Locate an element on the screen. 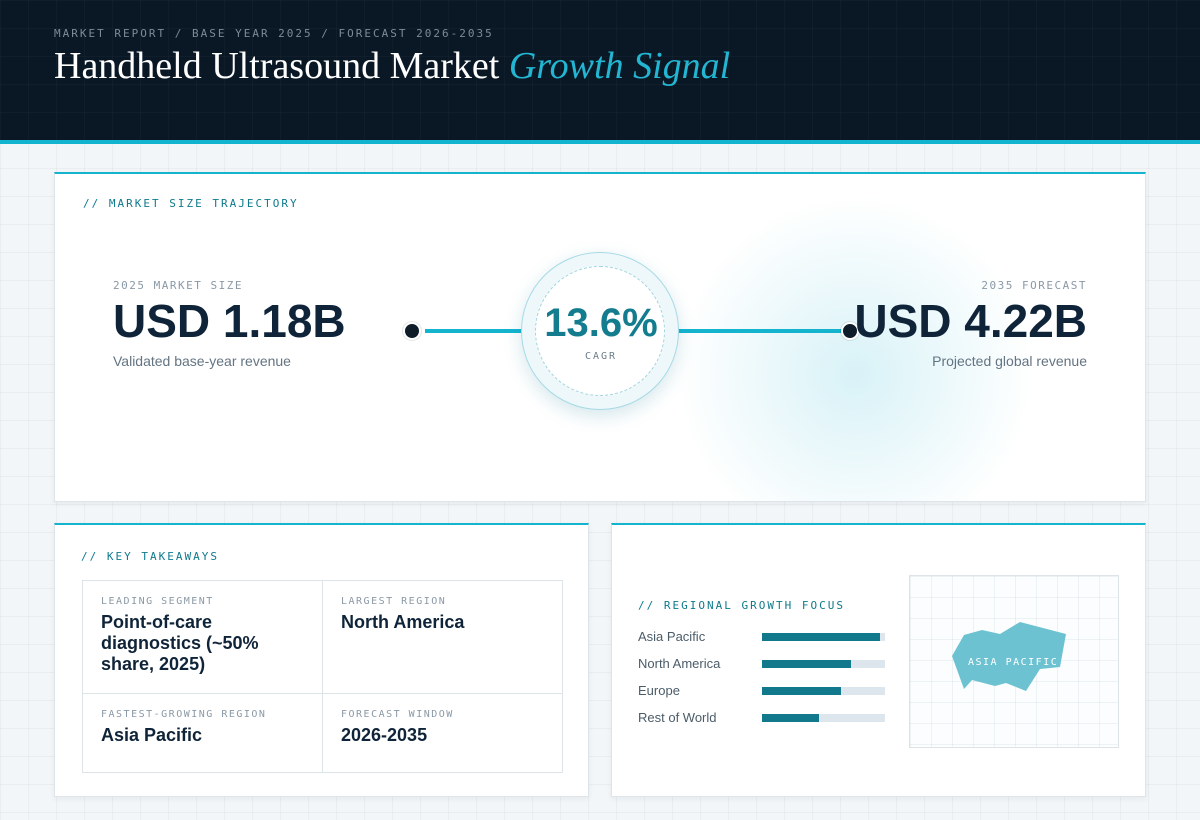  region-bar-row: Asia Pacific is located at coordinates (762, 640).